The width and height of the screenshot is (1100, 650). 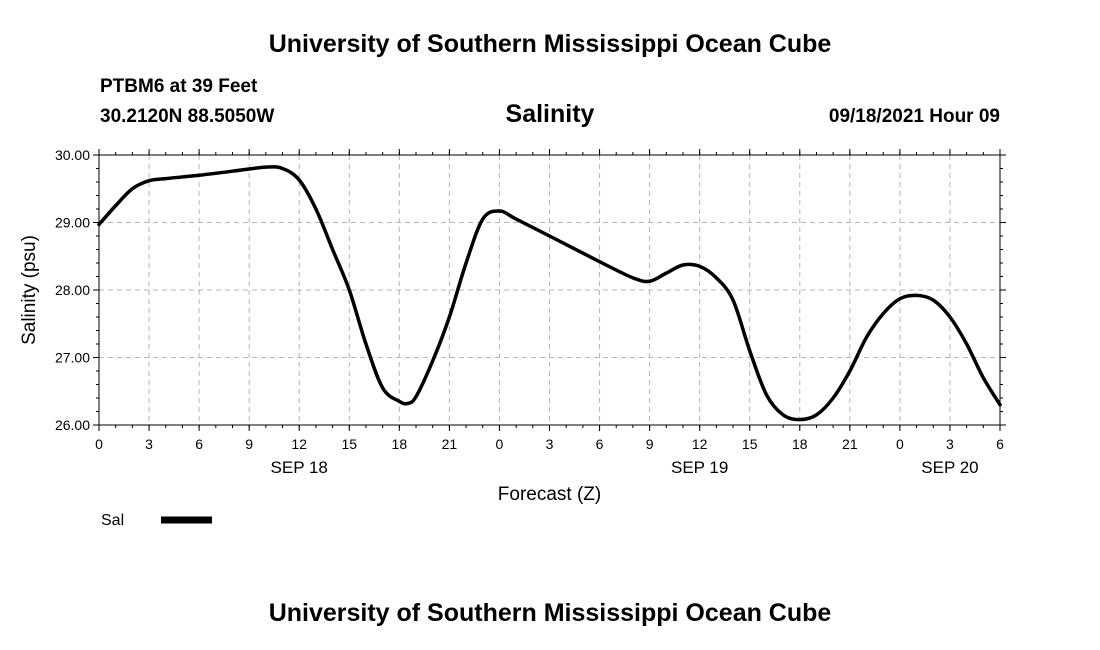 I want to click on y-tick-label: 29.00, so click(x=72, y=223).